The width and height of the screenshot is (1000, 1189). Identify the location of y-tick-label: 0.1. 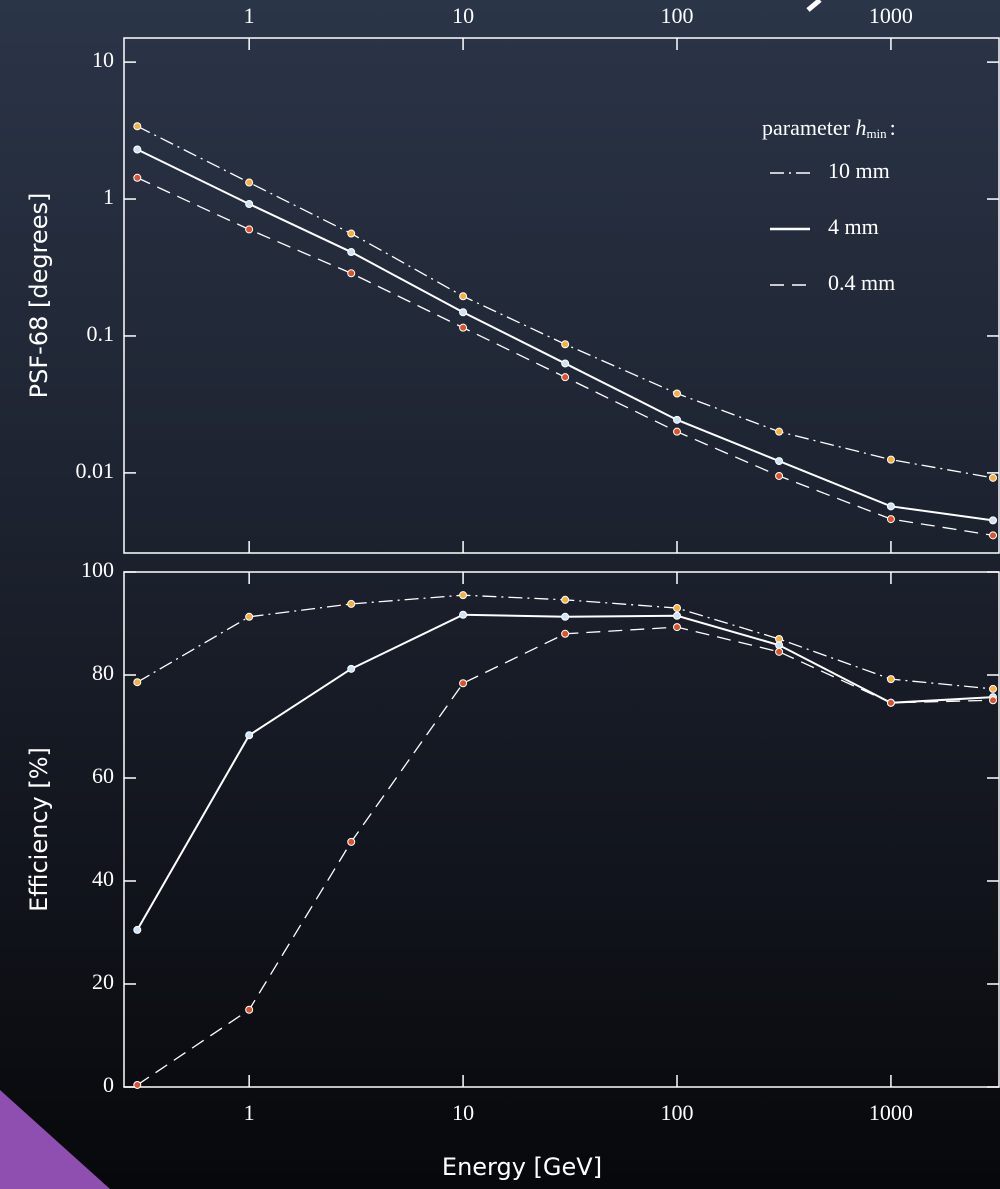
(101, 333).